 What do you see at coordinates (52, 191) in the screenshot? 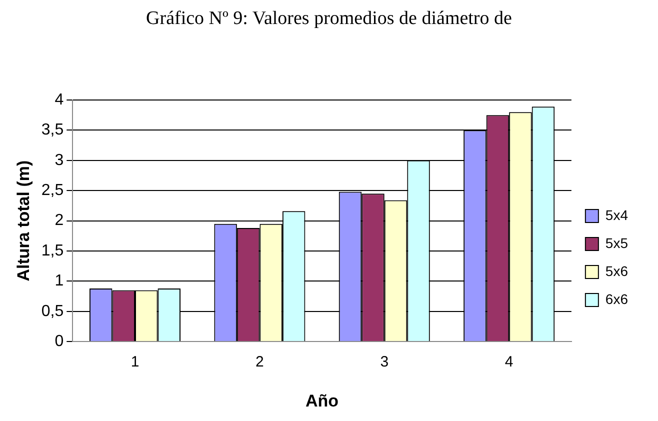
I see `y-tick-label: 2,5` at bounding box center [52, 191].